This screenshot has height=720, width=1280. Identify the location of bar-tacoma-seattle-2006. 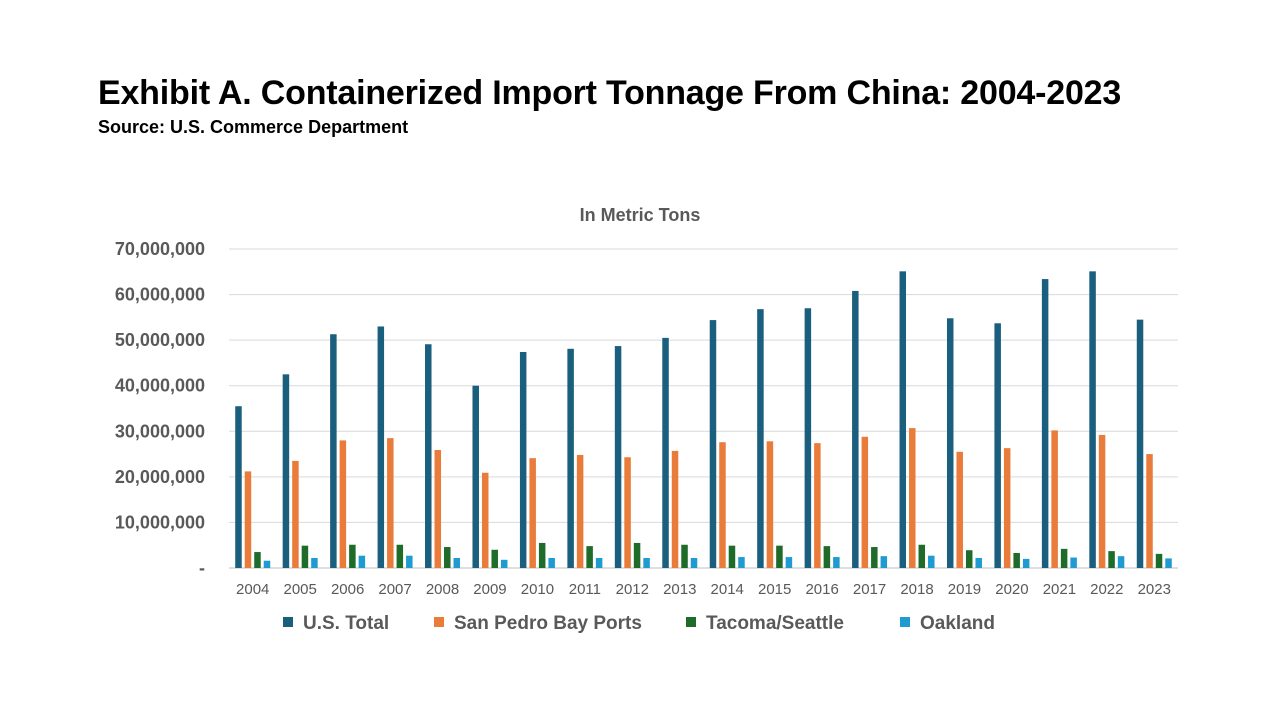
(352, 556).